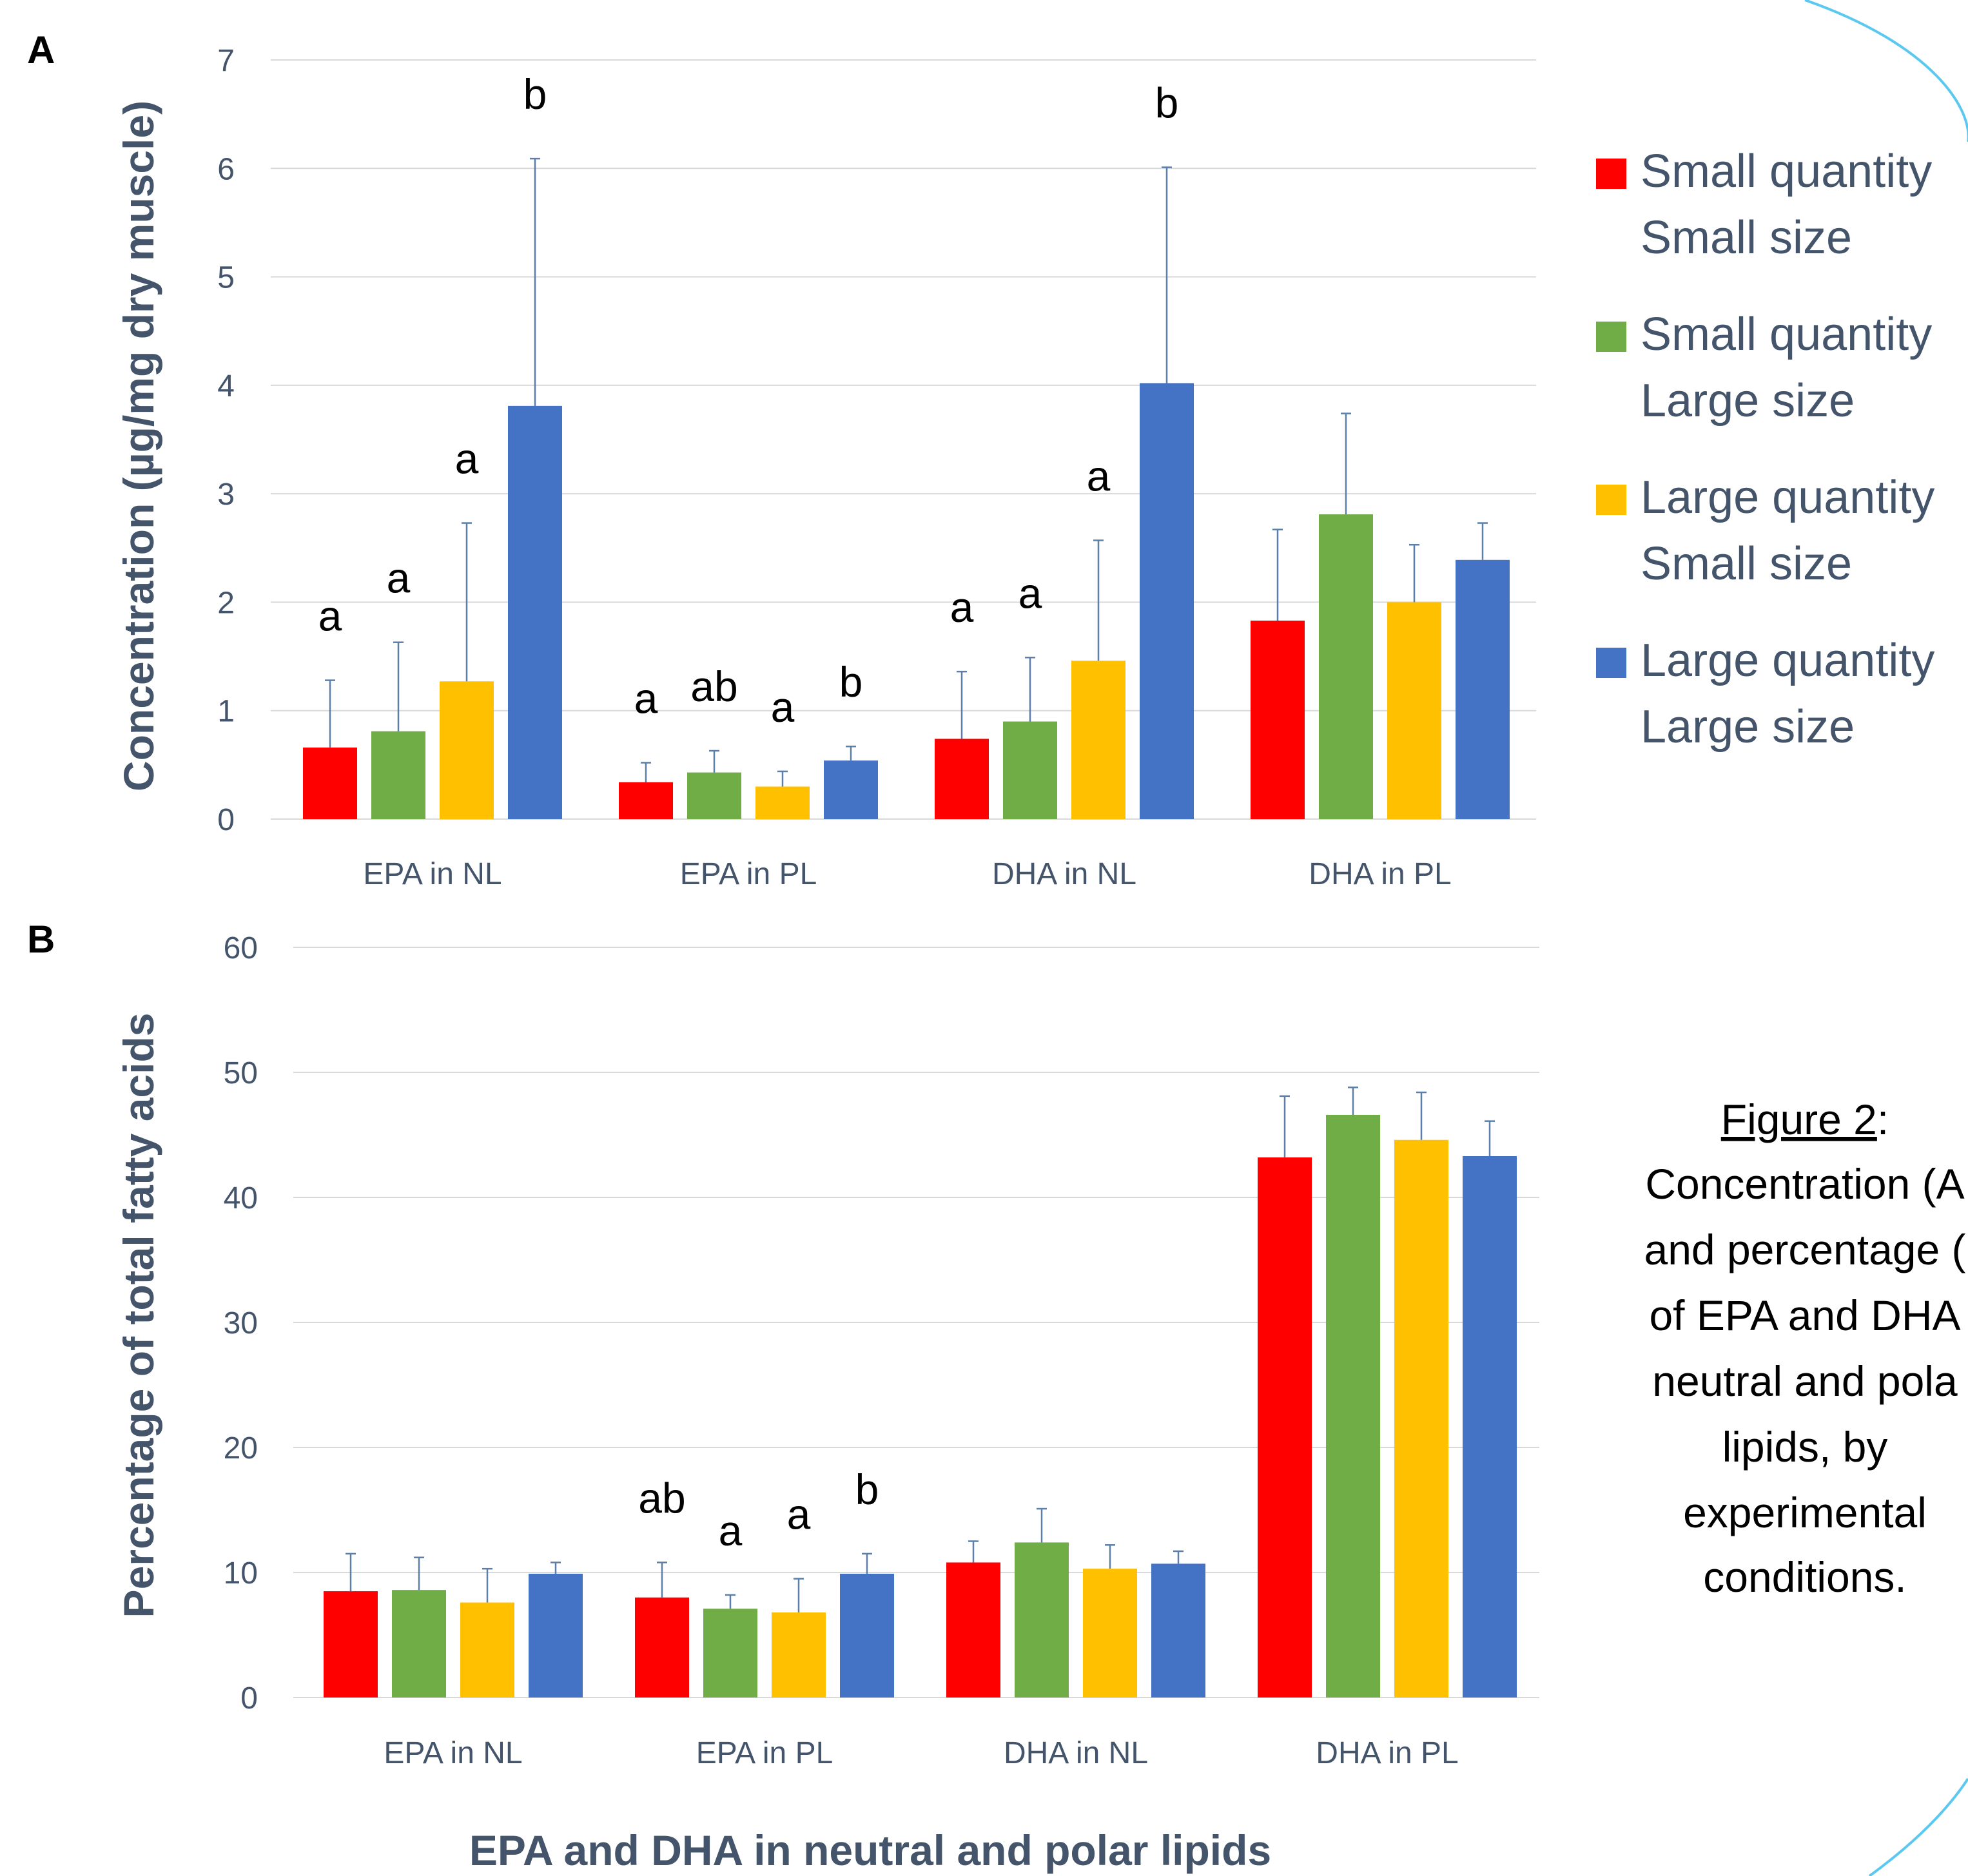 This screenshot has height=1876, width=1968. I want to click on y-tick-label: 5, so click(226, 278).